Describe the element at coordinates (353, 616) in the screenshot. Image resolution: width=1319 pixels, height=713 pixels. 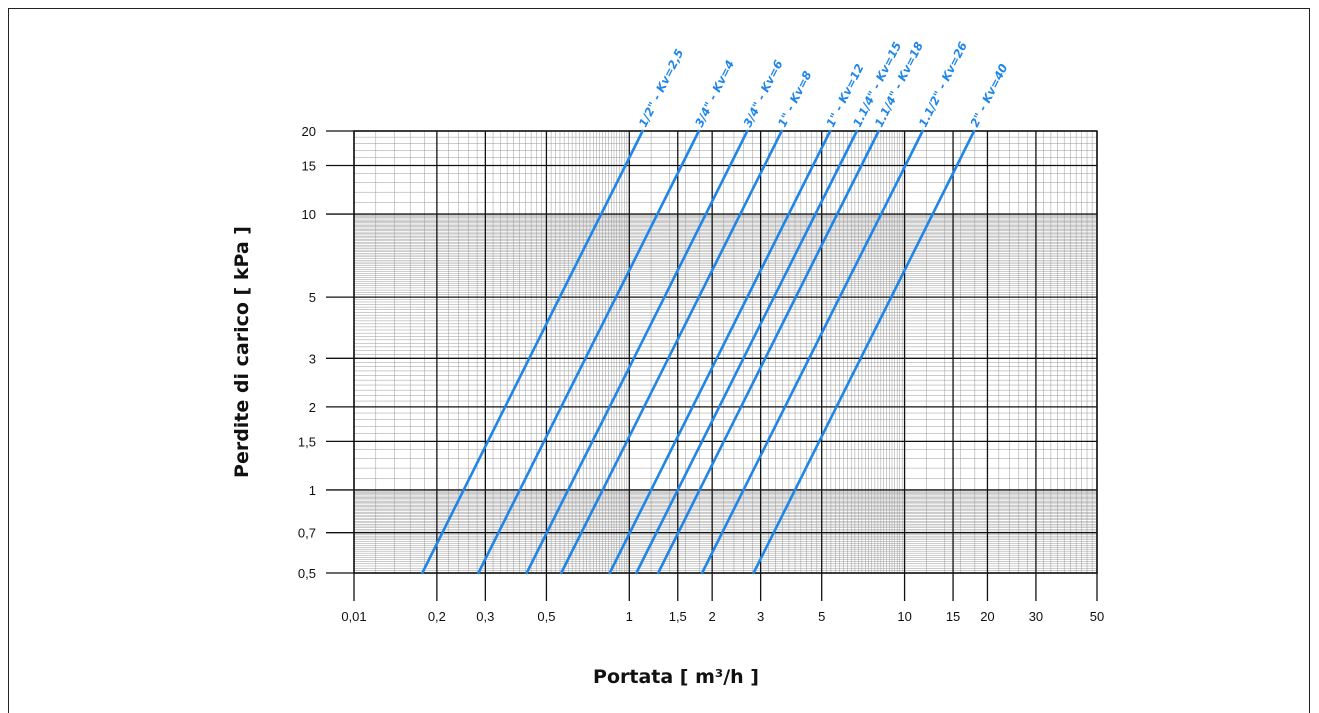
I see `x-tick-label: 0,01` at that location.